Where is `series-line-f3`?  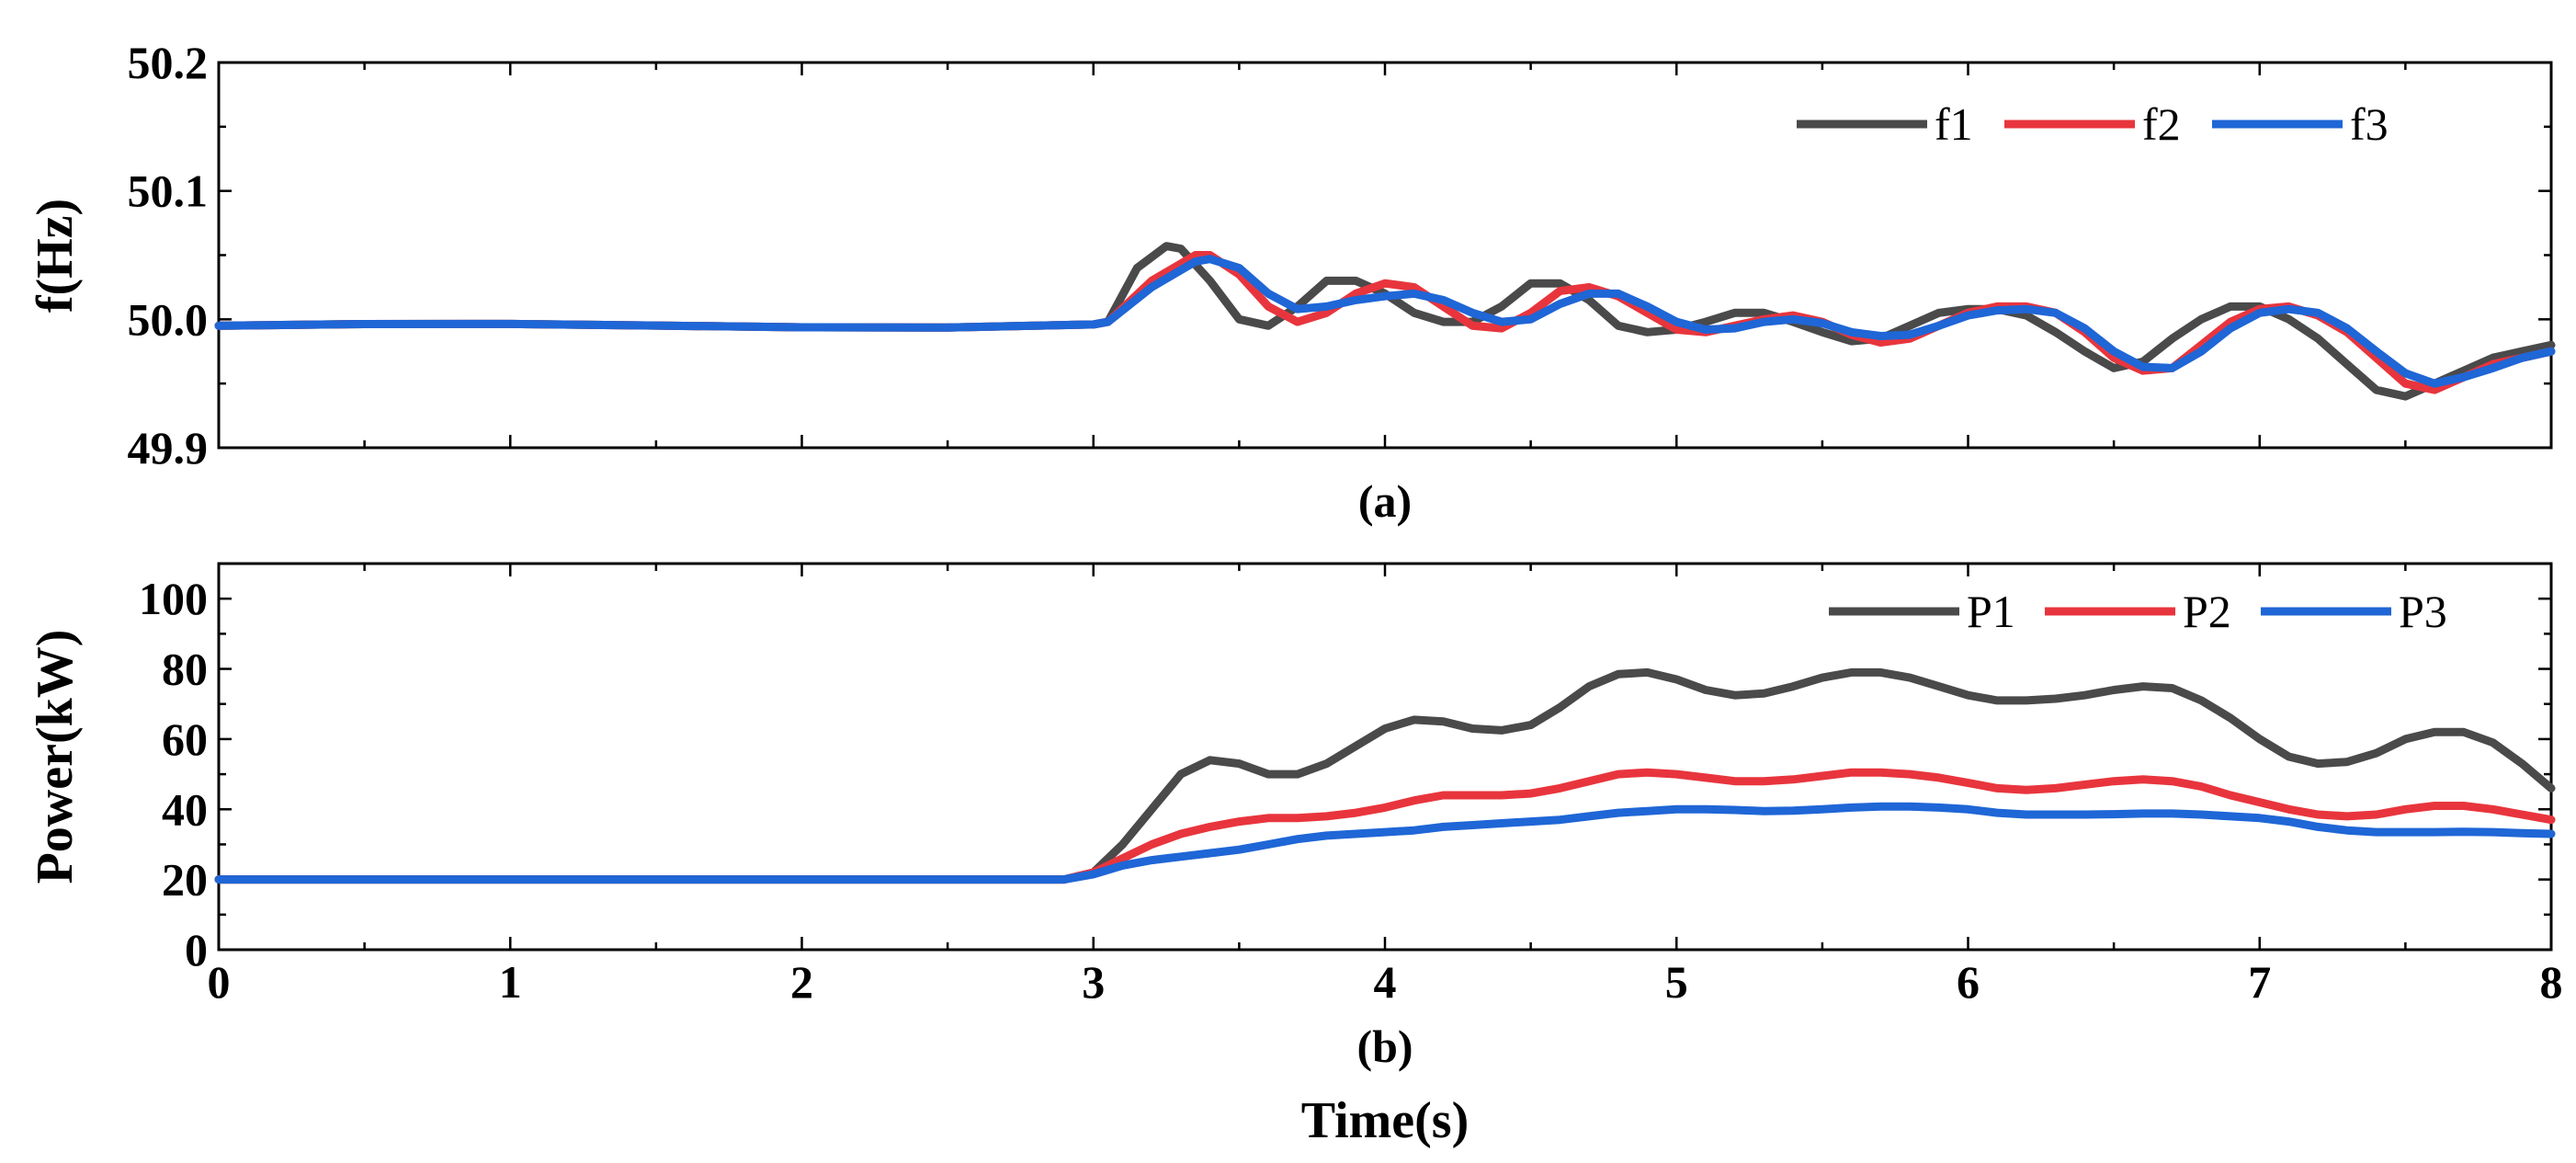 series-line-f3 is located at coordinates (1385, 321).